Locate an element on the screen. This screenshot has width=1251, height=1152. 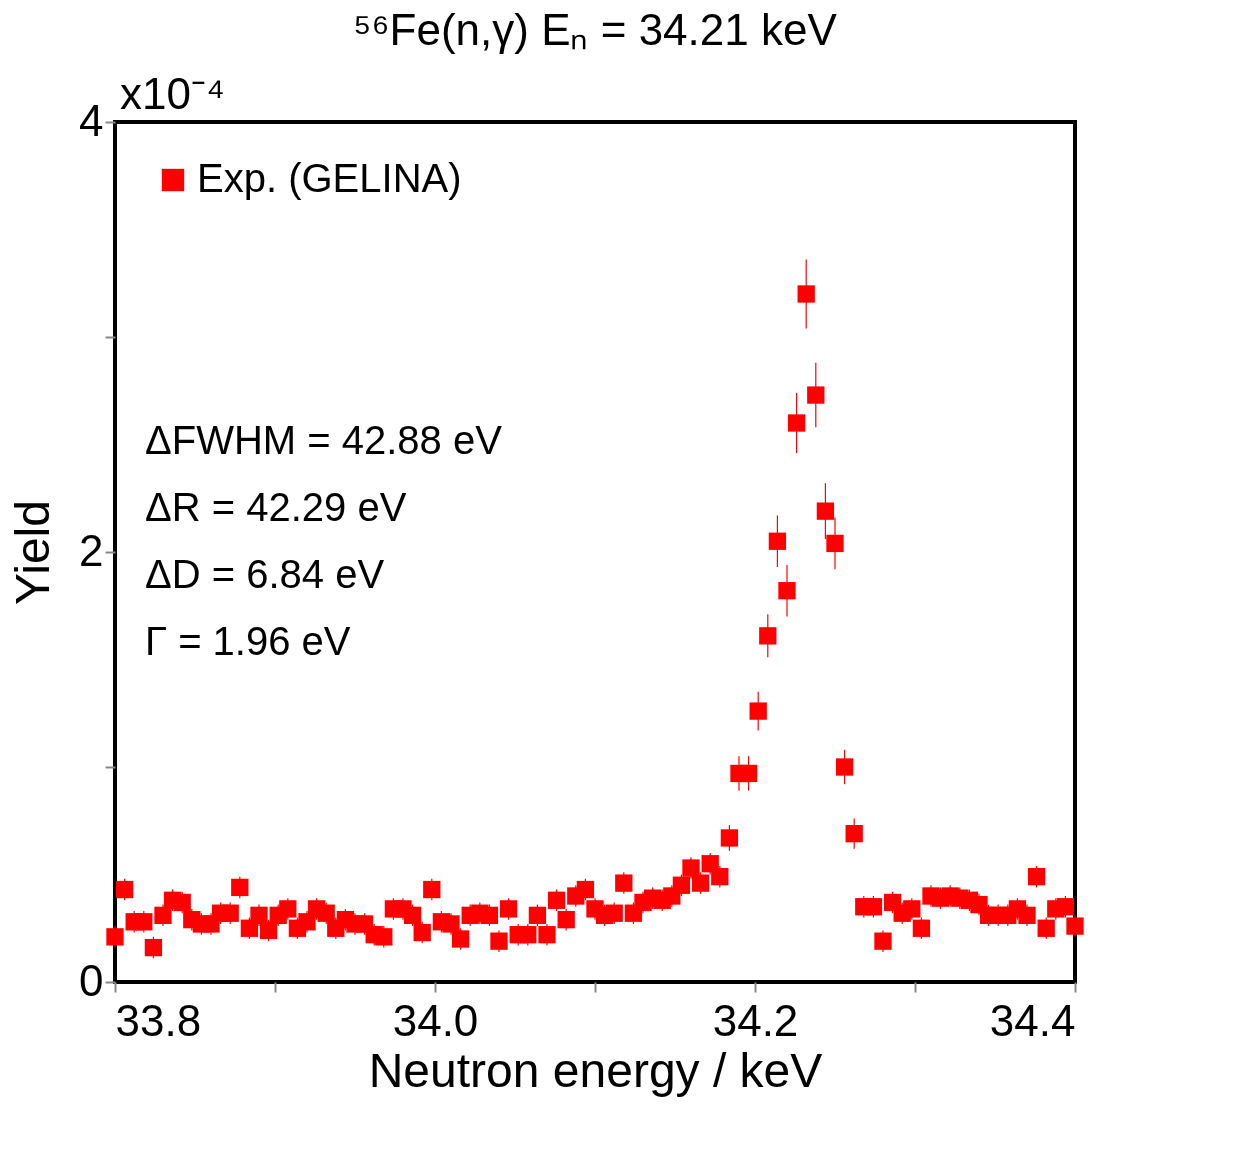
text: x10⁻⁴ is located at coordinates (172, 93).